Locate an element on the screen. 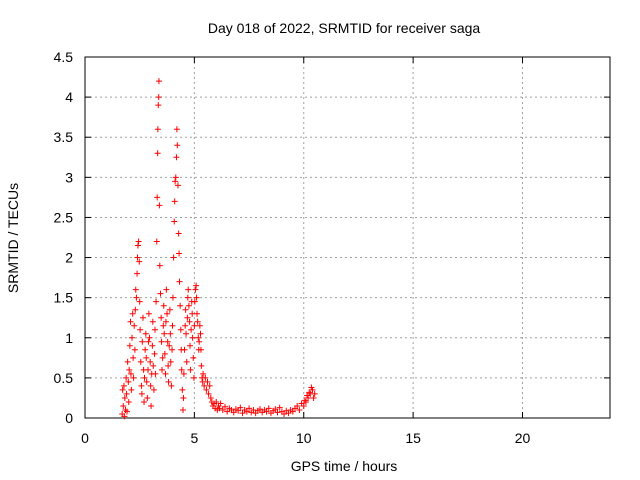 This screenshot has height=480, width=640. y-tick-label: 3.5 is located at coordinates (64, 137).